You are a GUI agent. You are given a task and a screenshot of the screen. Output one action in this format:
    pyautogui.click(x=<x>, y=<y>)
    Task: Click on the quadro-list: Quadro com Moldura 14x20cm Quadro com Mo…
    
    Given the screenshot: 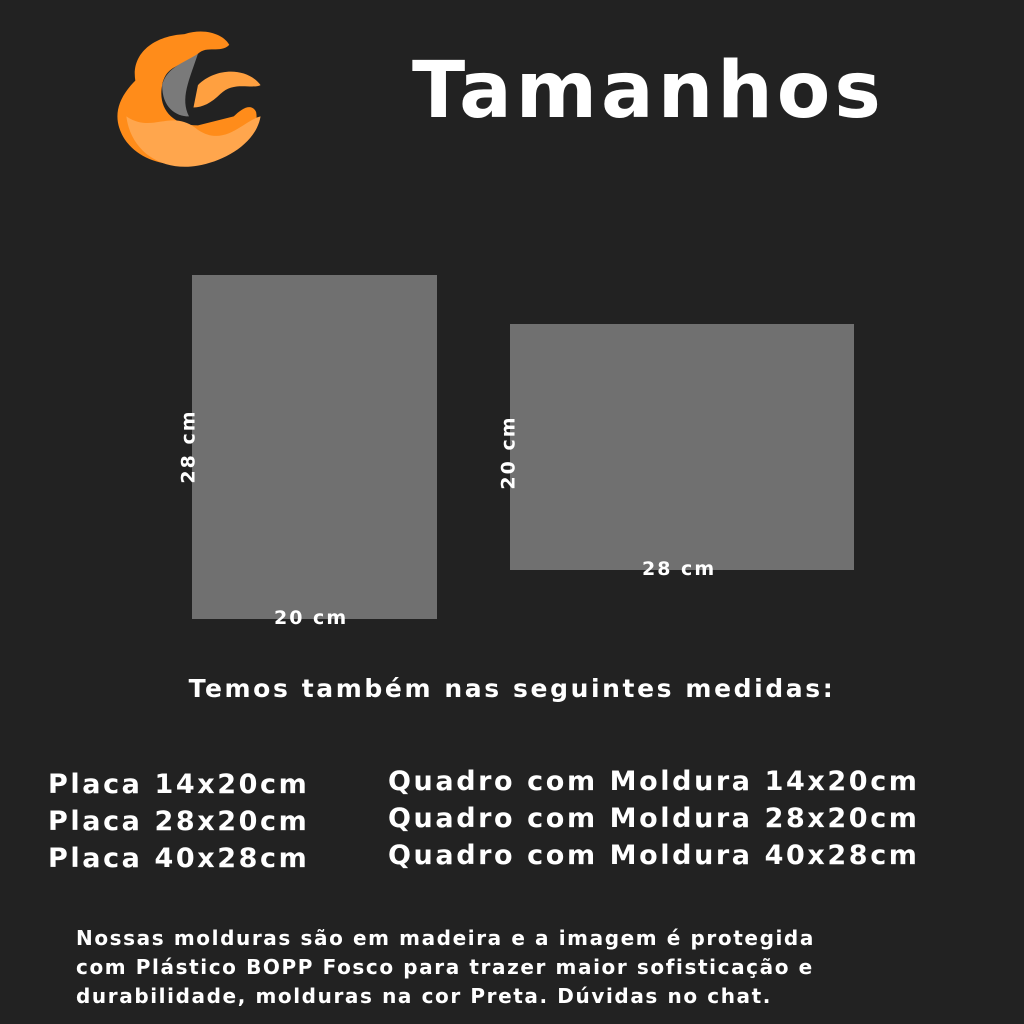 What is the action you would take?
    pyautogui.click(x=654, y=818)
    